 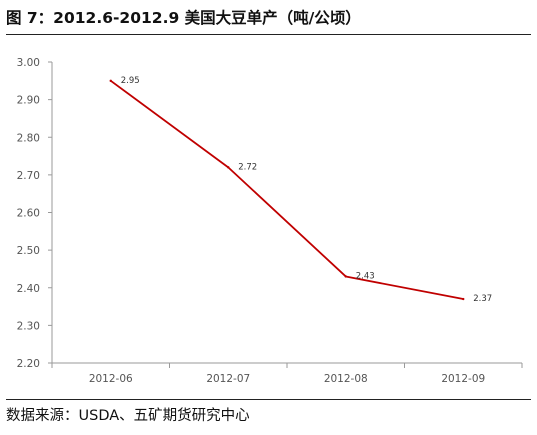 What do you see at coordinates (28, 289) in the screenshot?
I see `y-tick-label: 2.40` at bounding box center [28, 289].